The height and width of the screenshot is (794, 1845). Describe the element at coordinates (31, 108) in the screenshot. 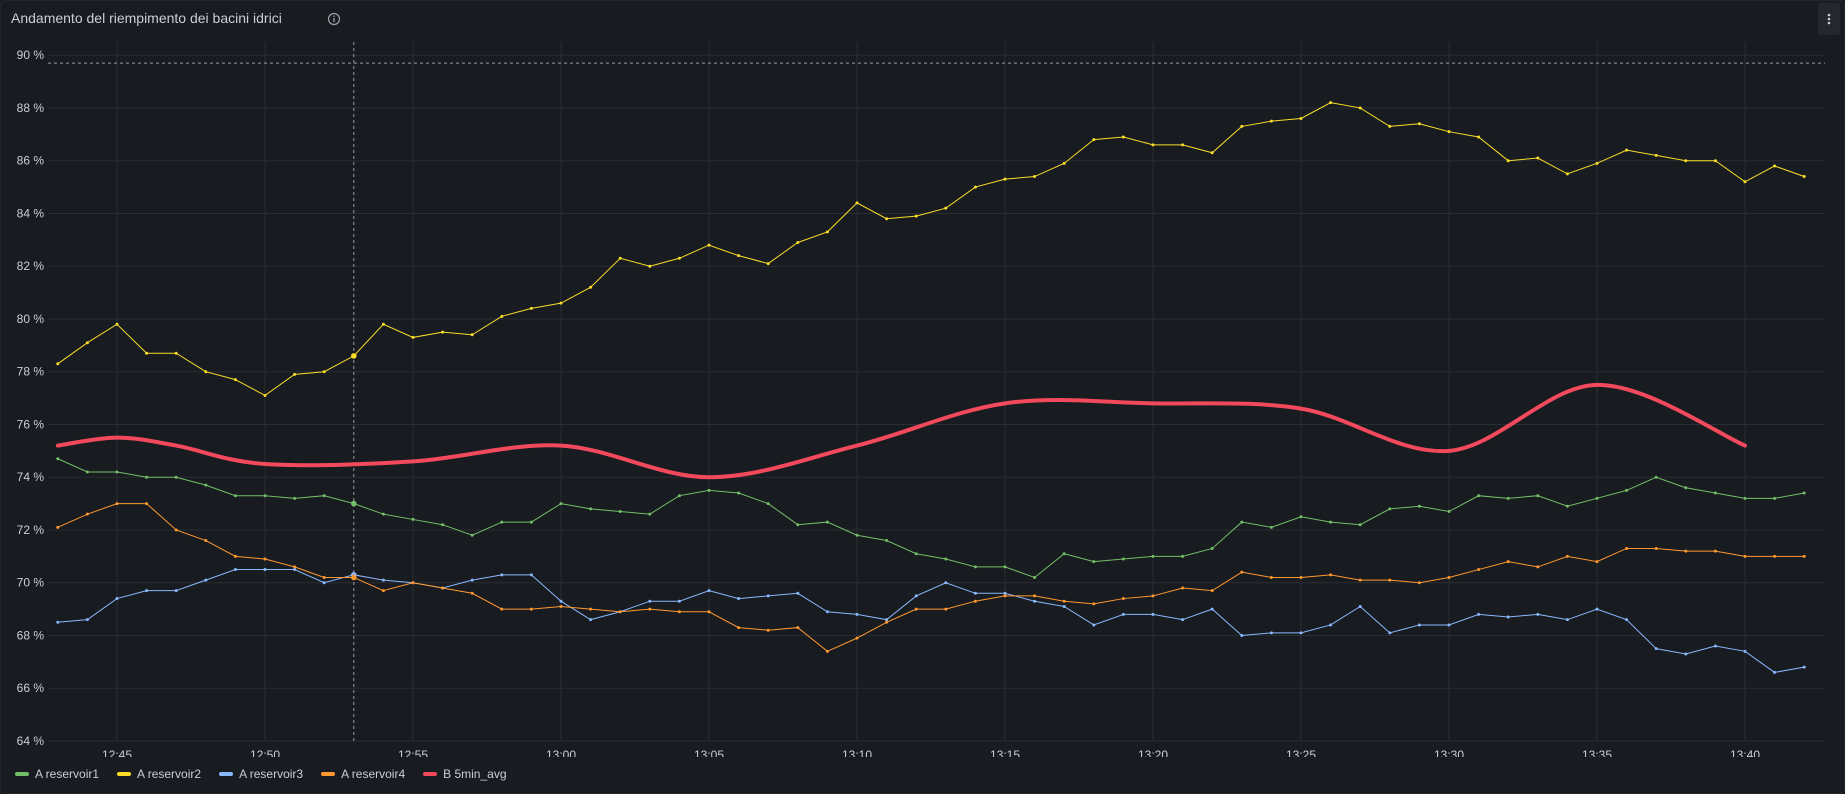

I see `y-tick-label: 88 %` at that location.